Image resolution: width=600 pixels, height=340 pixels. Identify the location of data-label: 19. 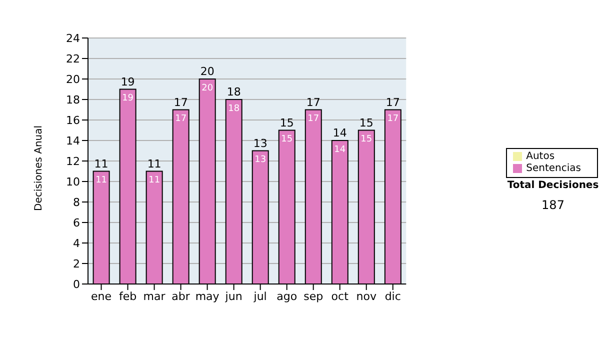
(128, 99).